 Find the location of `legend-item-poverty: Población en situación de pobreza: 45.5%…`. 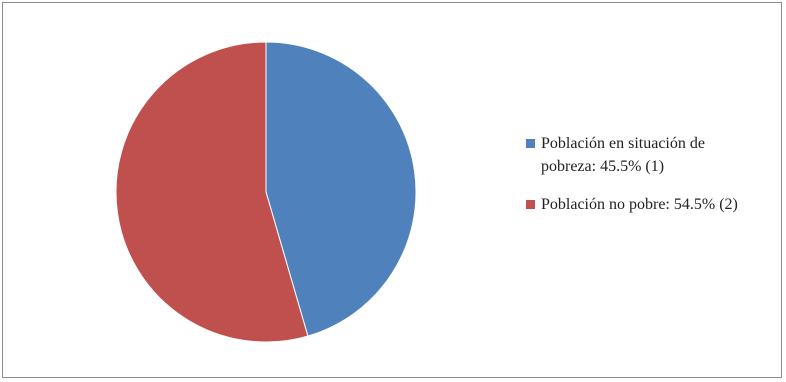

legend-item-poverty: Población en situación de pobreza: 45.5%… is located at coordinates (641, 155).